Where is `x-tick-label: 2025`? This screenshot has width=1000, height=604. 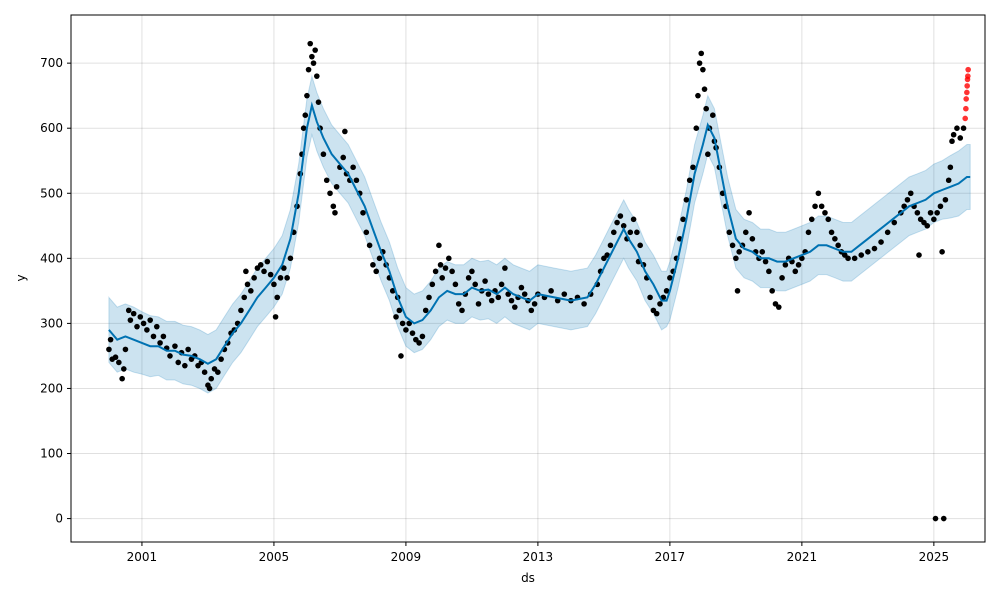 x-tick-label: 2025 is located at coordinates (934, 557).